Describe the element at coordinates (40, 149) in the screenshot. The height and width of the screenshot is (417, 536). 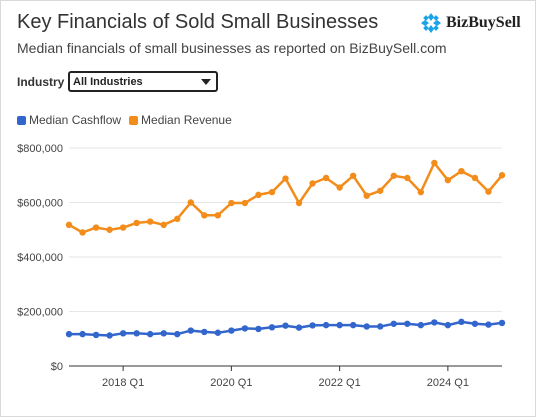
I see `y-tick-label: $800,000` at that location.